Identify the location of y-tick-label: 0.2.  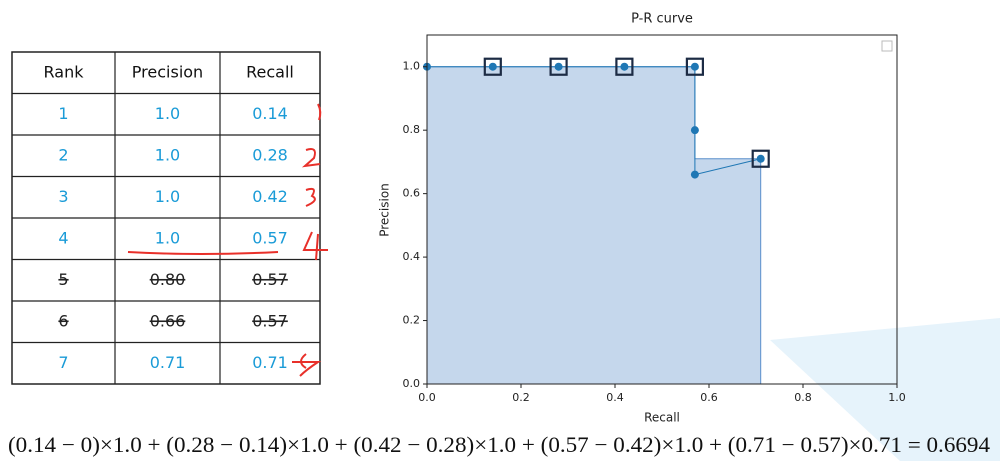
(412, 320).